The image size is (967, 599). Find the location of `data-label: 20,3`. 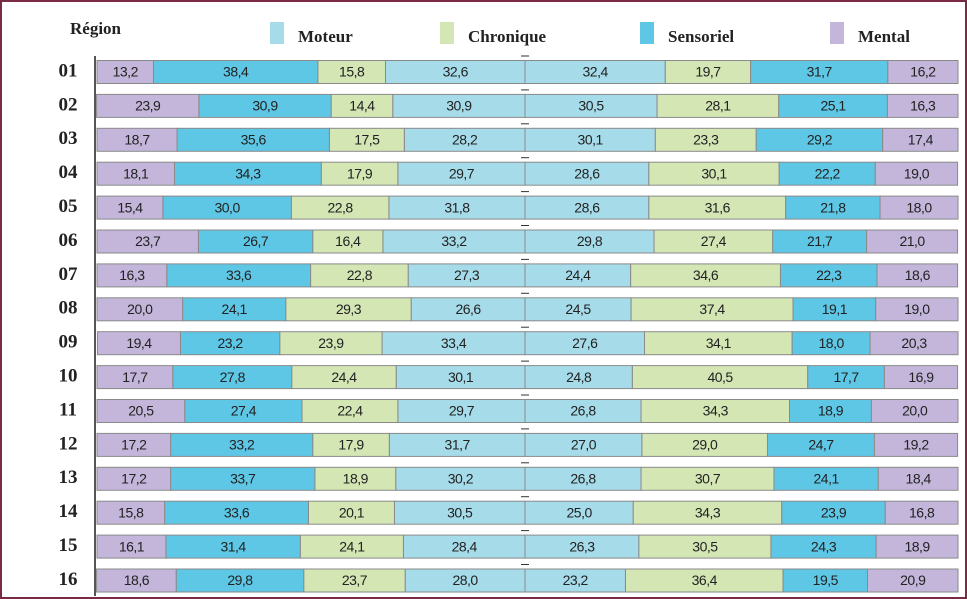

data-label: 20,3 is located at coordinates (914, 343).